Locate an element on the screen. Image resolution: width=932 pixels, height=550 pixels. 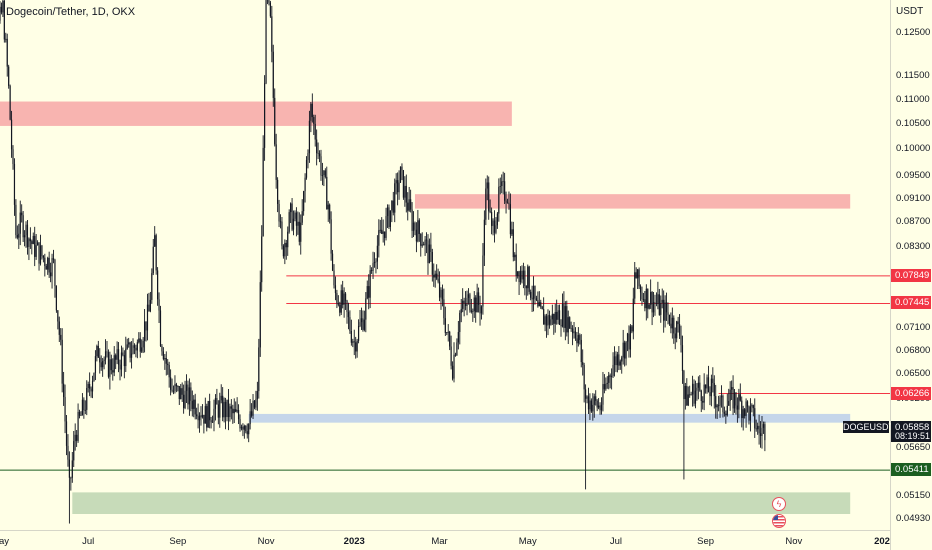
currency-label: USDT is located at coordinates (910, 11).